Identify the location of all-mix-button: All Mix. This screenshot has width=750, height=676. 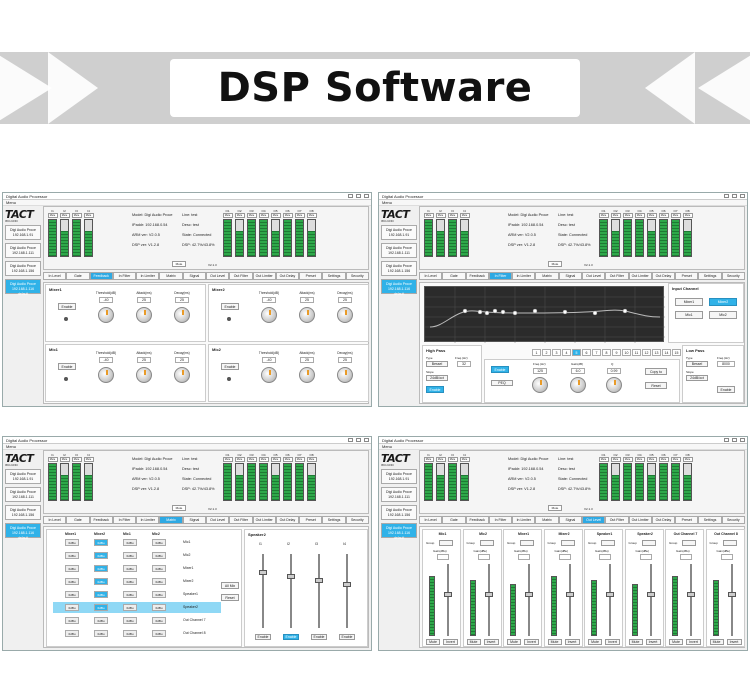
(230, 585).